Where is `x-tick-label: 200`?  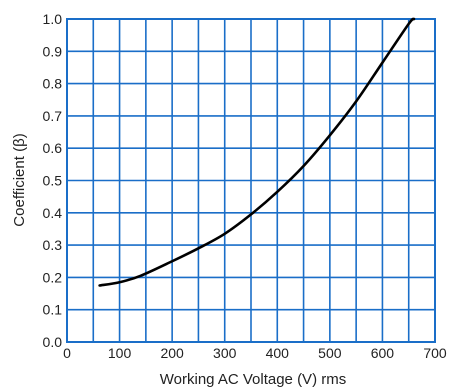 x-tick-label: 200 is located at coordinates (172, 353).